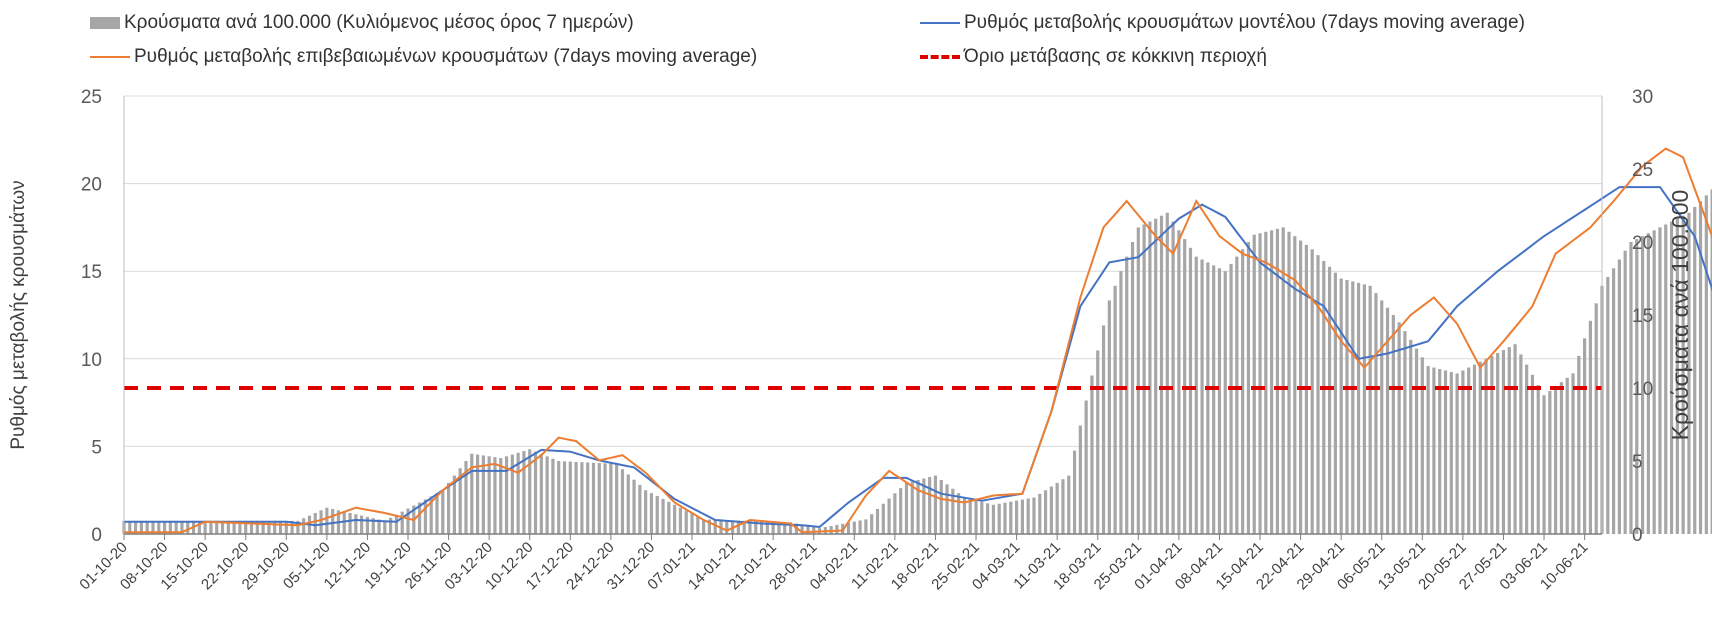 The image size is (1712, 641). Describe the element at coordinates (91, 272) in the screenshot. I see `y-tick-label-left: 15` at that location.